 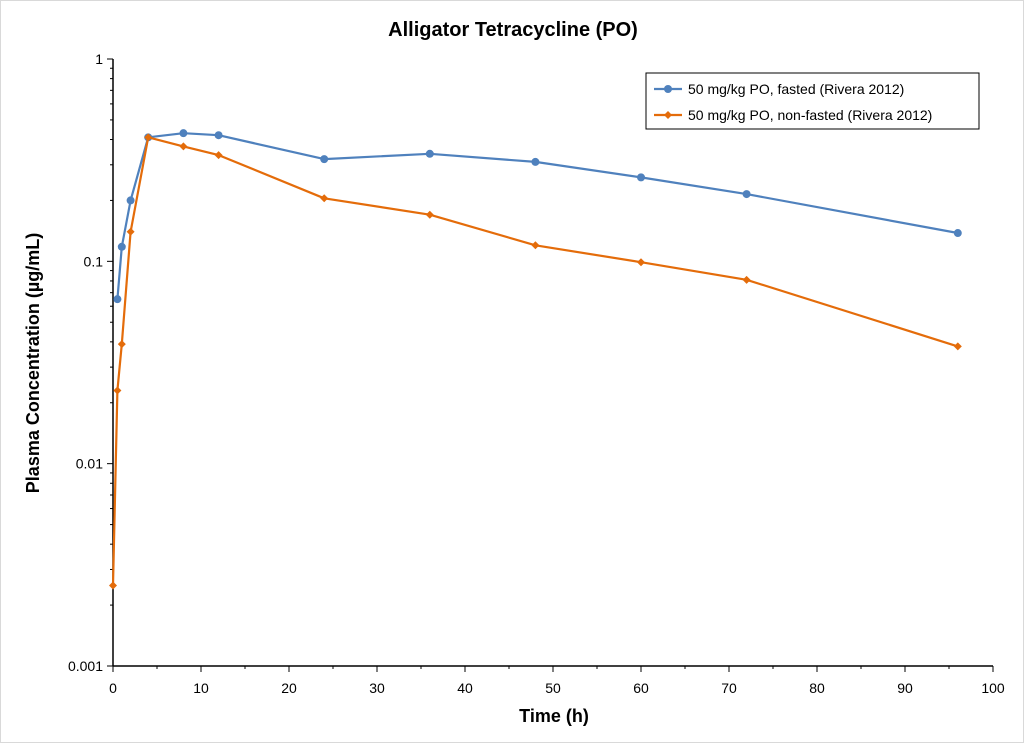 I want to click on legend-item: 50 mg/kg PO, non-fasted (Rivera 2012), so click(x=793, y=115).